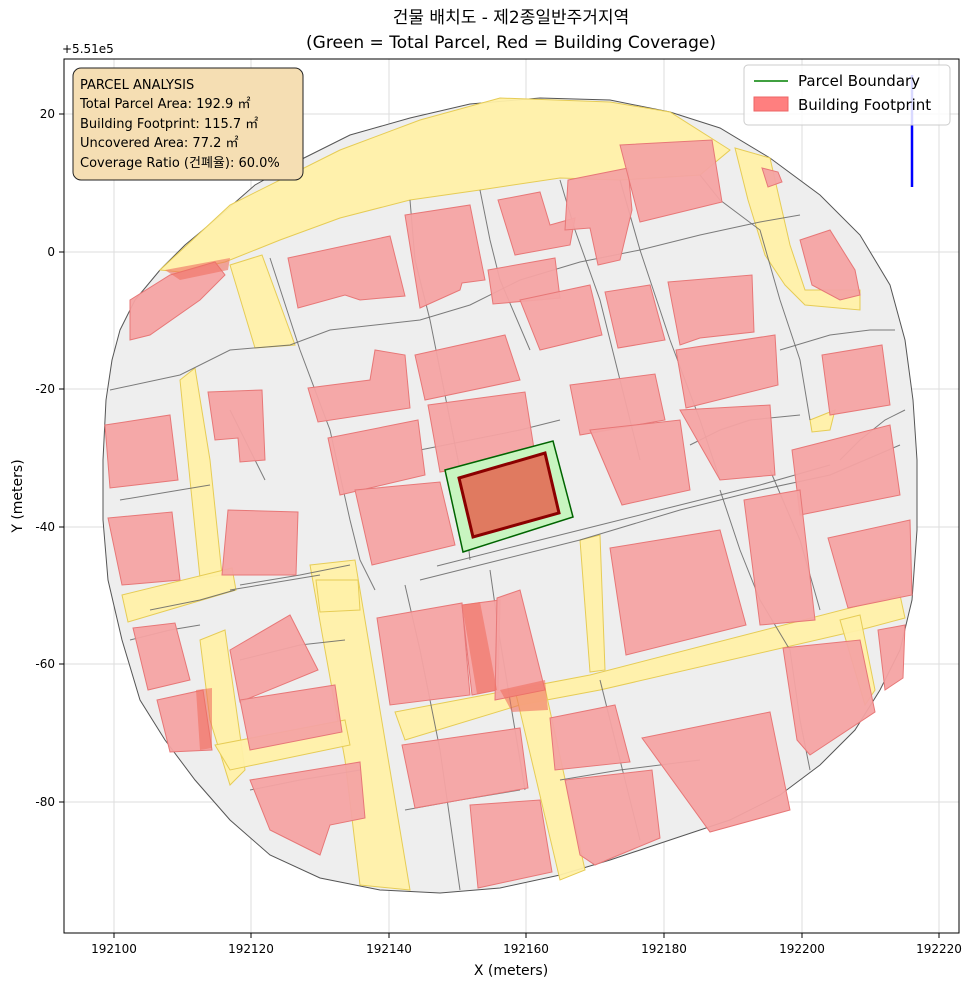 The height and width of the screenshot is (990, 971). I want to click on y-tick-labels: 20 0 -20 -40 -60 -80, so click(45, 458).